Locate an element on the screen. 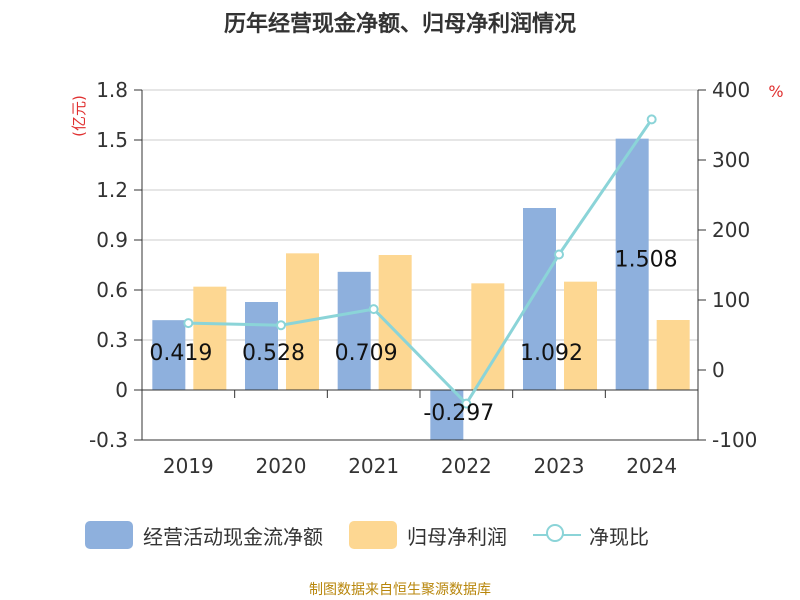 The image size is (800, 600). y-right-tick-label: -100 is located at coordinates (734, 440).